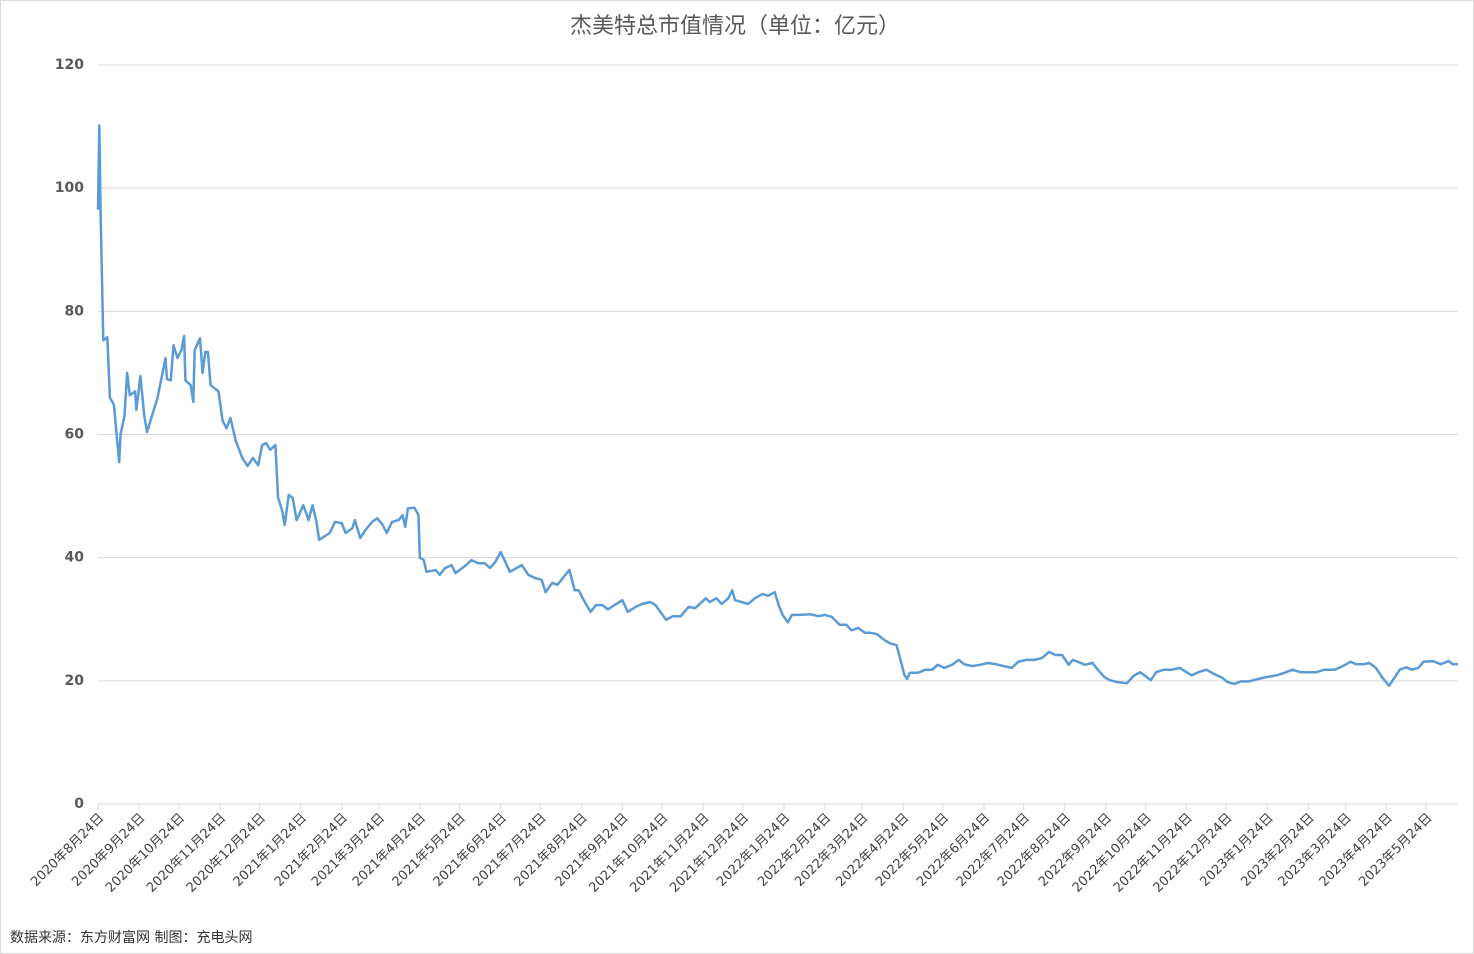 The width and height of the screenshot is (1474, 954). What do you see at coordinates (75, 435) in the screenshot?
I see `y-tick-label: 60` at bounding box center [75, 435].